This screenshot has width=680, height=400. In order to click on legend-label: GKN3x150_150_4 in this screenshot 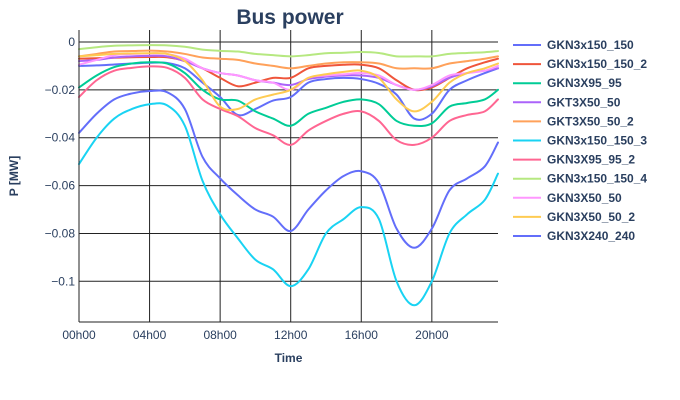, I will do `click(597, 179)`.